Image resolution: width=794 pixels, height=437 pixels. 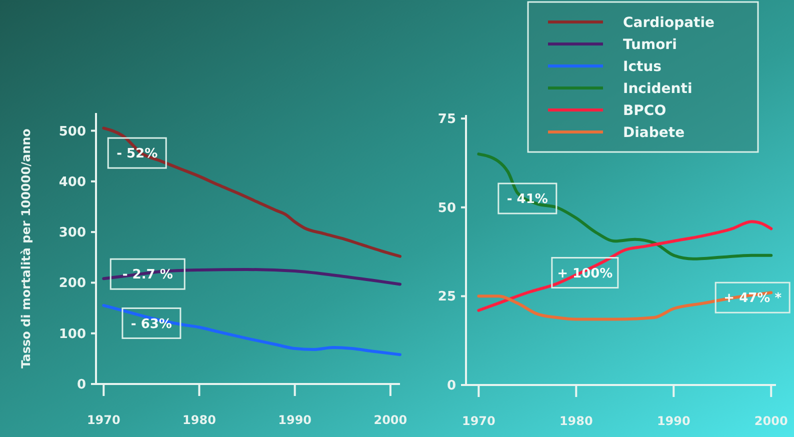 I want to click on y-tick-label: 300, so click(x=72, y=233).